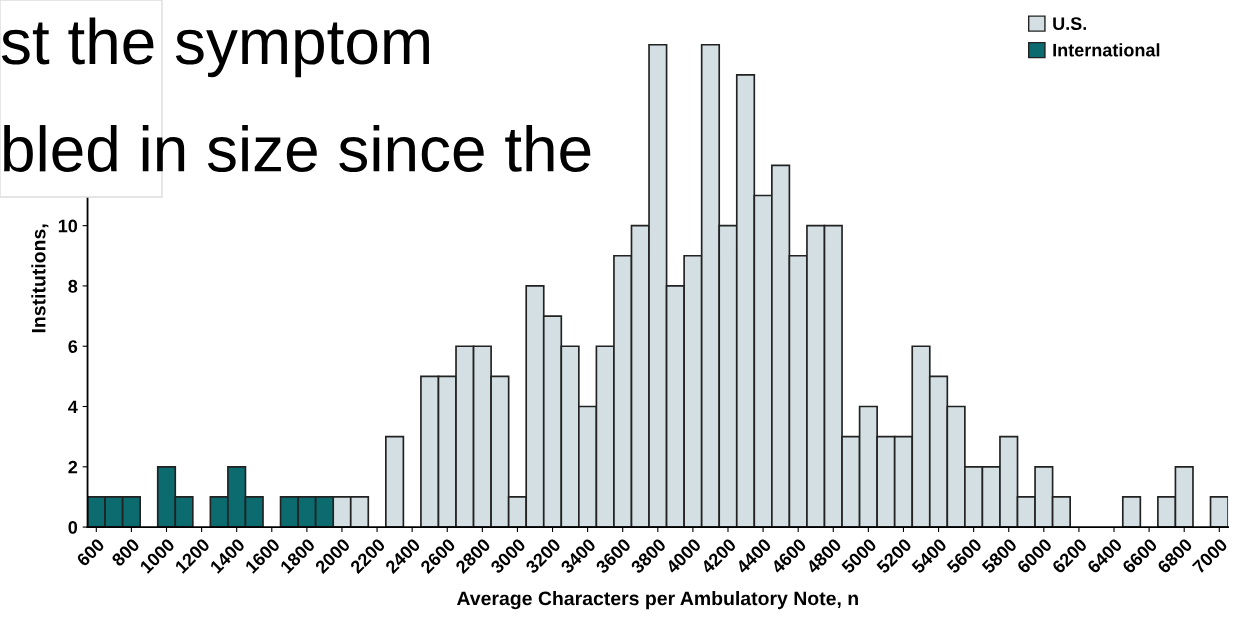  What do you see at coordinates (73, 407) in the screenshot?
I see `y-tick-label: 4` at bounding box center [73, 407].